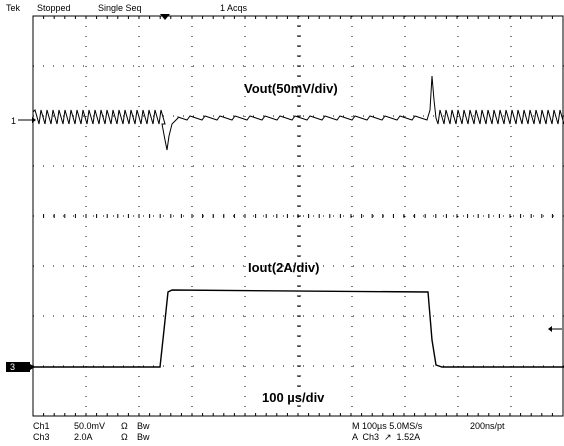 The height and width of the screenshot is (446, 564). What do you see at coordinates (34, 120) in the screenshot?
I see `ch1-arrow-icon` at bounding box center [34, 120].